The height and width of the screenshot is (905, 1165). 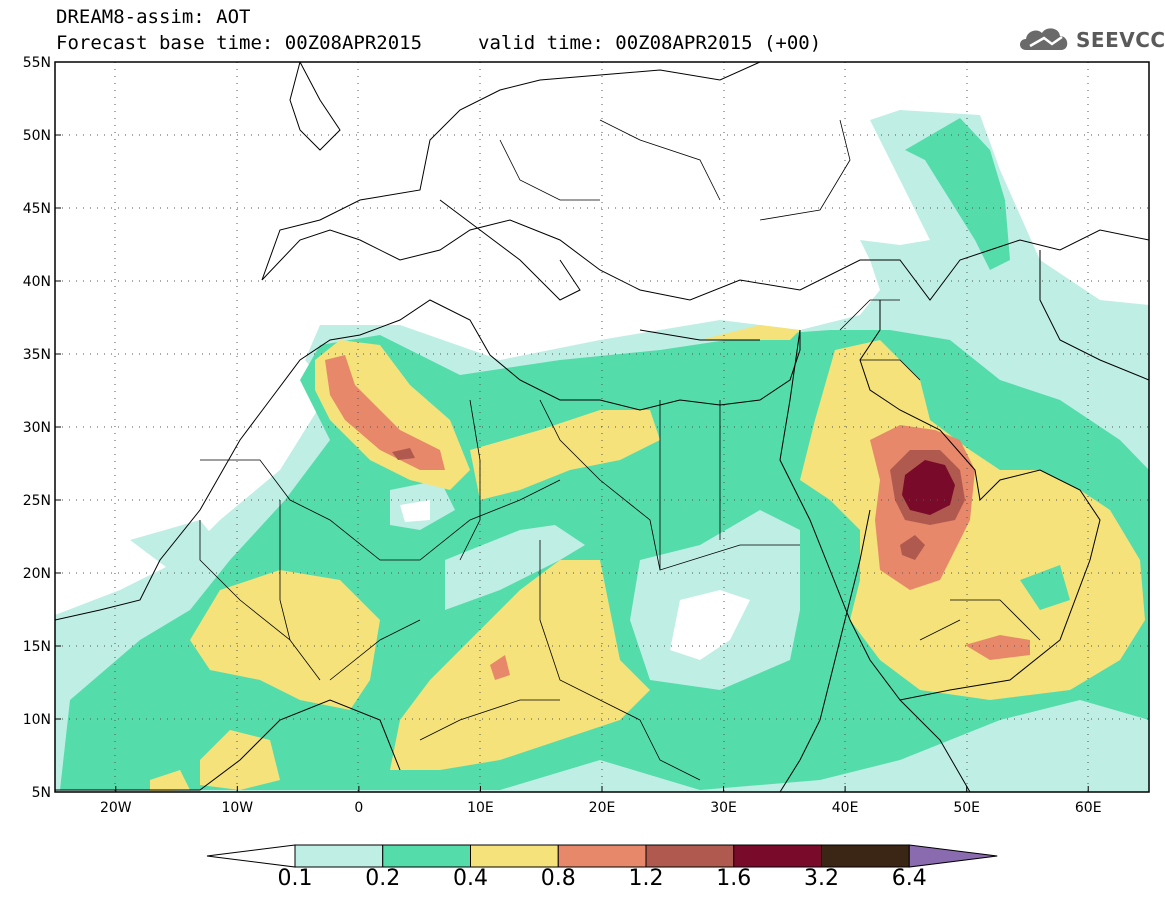 What do you see at coordinates (295, 878) in the screenshot?
I see `colorbar-label: 0.1` at bounding box center [295, 878].